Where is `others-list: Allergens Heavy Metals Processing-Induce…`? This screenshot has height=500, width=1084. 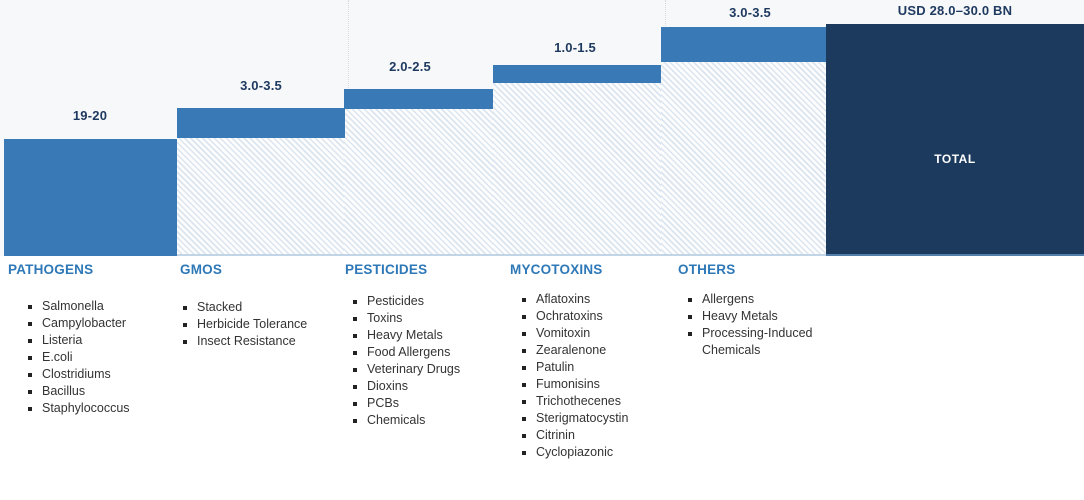 others-list: Allergens Heavy Metals Processing-Induce… is located at coordinates (760, 325).